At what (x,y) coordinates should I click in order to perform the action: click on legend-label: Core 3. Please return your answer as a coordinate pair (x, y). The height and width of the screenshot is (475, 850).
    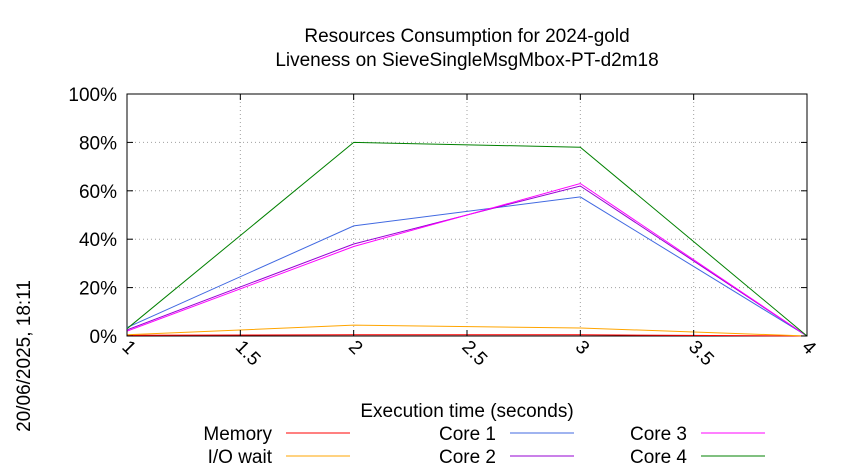
    Looking at the image, I should click on (658, 434).